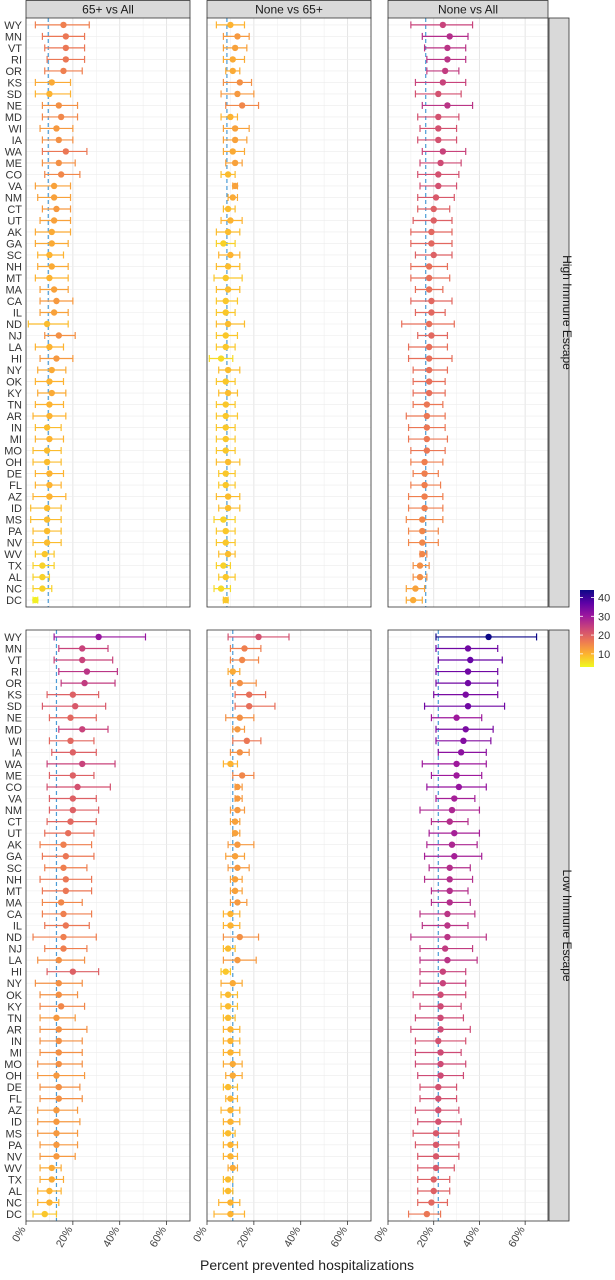 The width and height of the screenshot is (615, 1280). Describe the element at coordinates (239, 960) in the screenshot. I see `estimate-la` at that location.